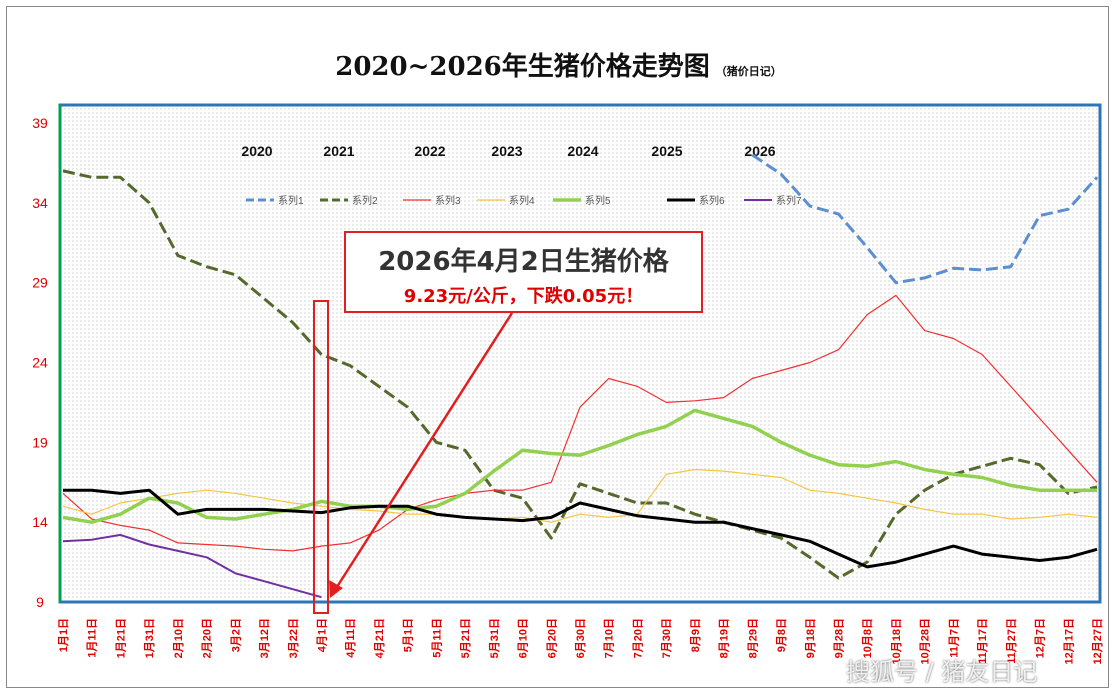 This screenshot has height=696, width=1117. What do you see at coordinates (40, 602) in the screenshot?
I see `y-tick-label: 9` at bounding box center [40, 602].